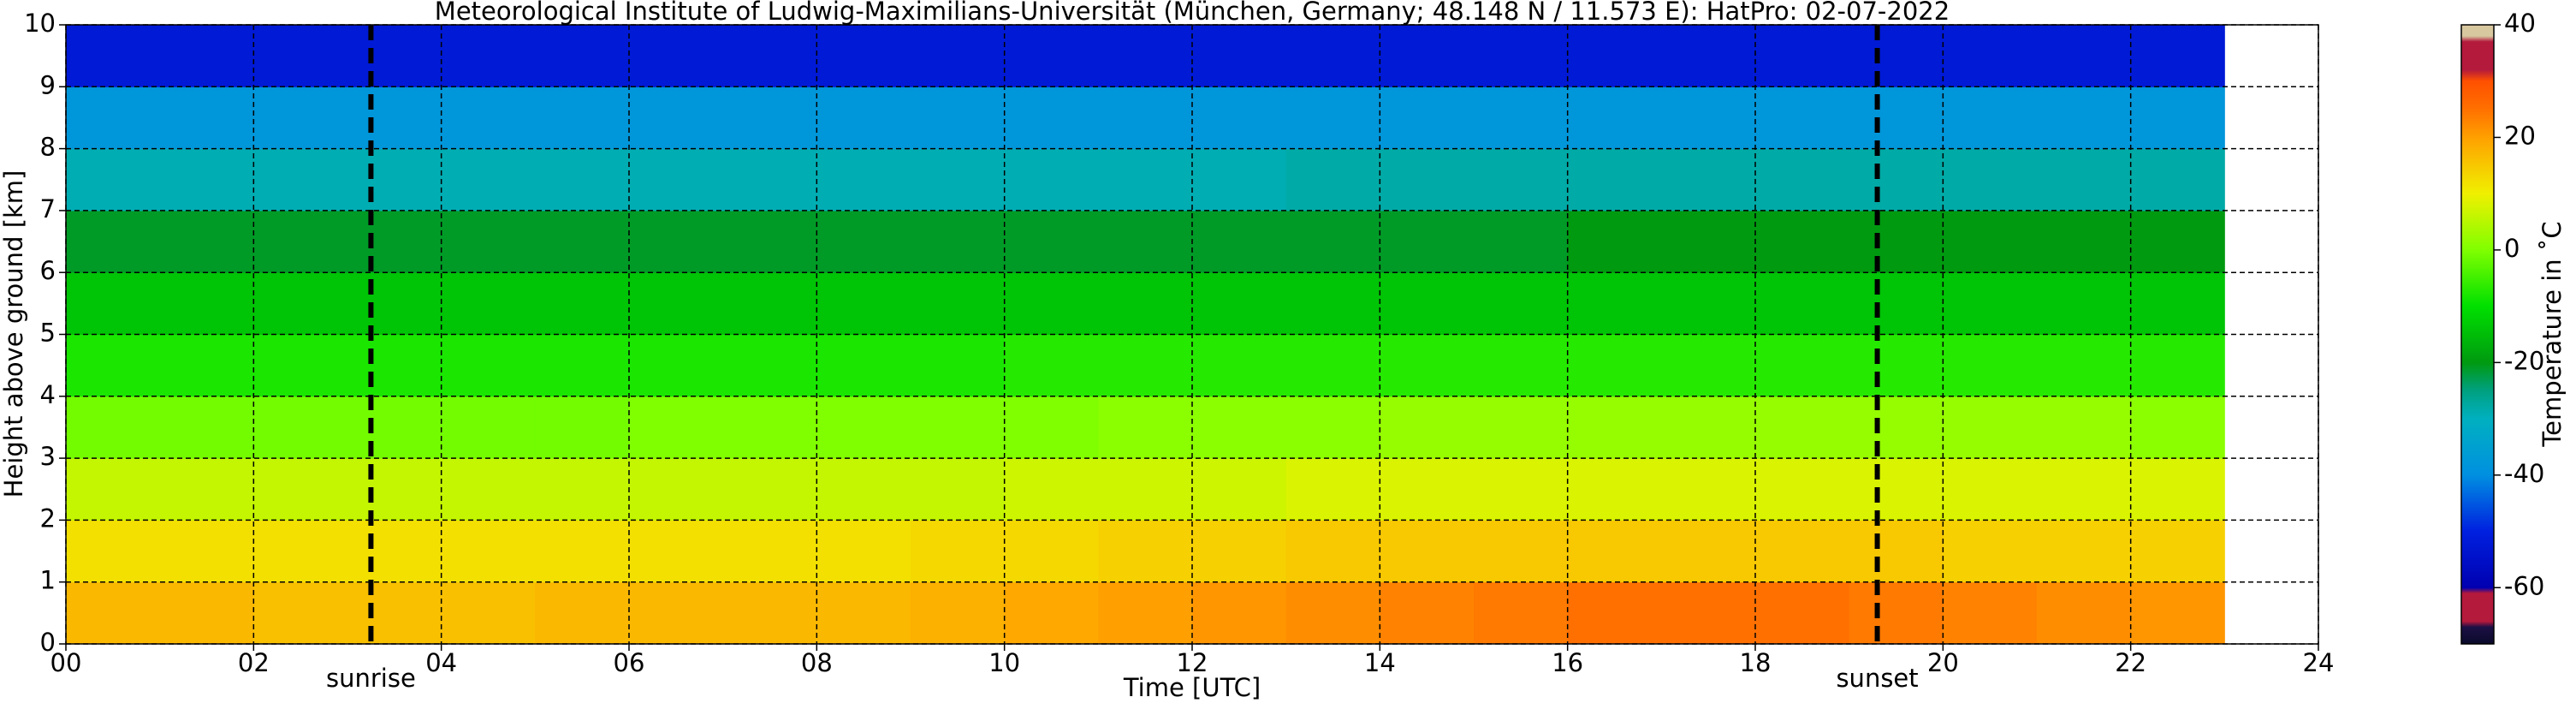 The width and height of the screenshot is (2576, 709). What do you see at coordinates (14, 334) in the screenshot?
I see `y-axis-label: Height above ground [km]` at bounding box center [14, 334].